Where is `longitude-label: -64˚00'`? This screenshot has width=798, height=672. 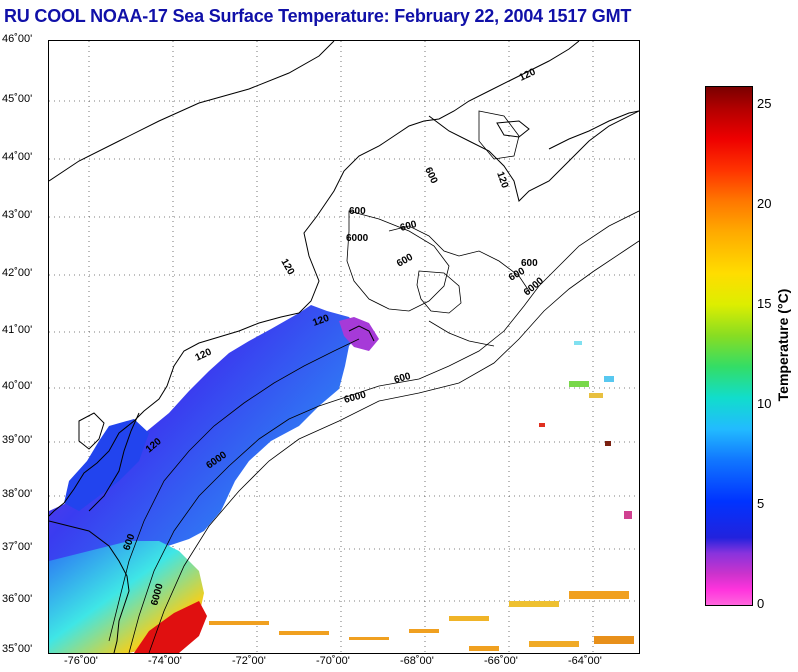
longitude-label: -64˚00' is located at coordinates (585, 661).